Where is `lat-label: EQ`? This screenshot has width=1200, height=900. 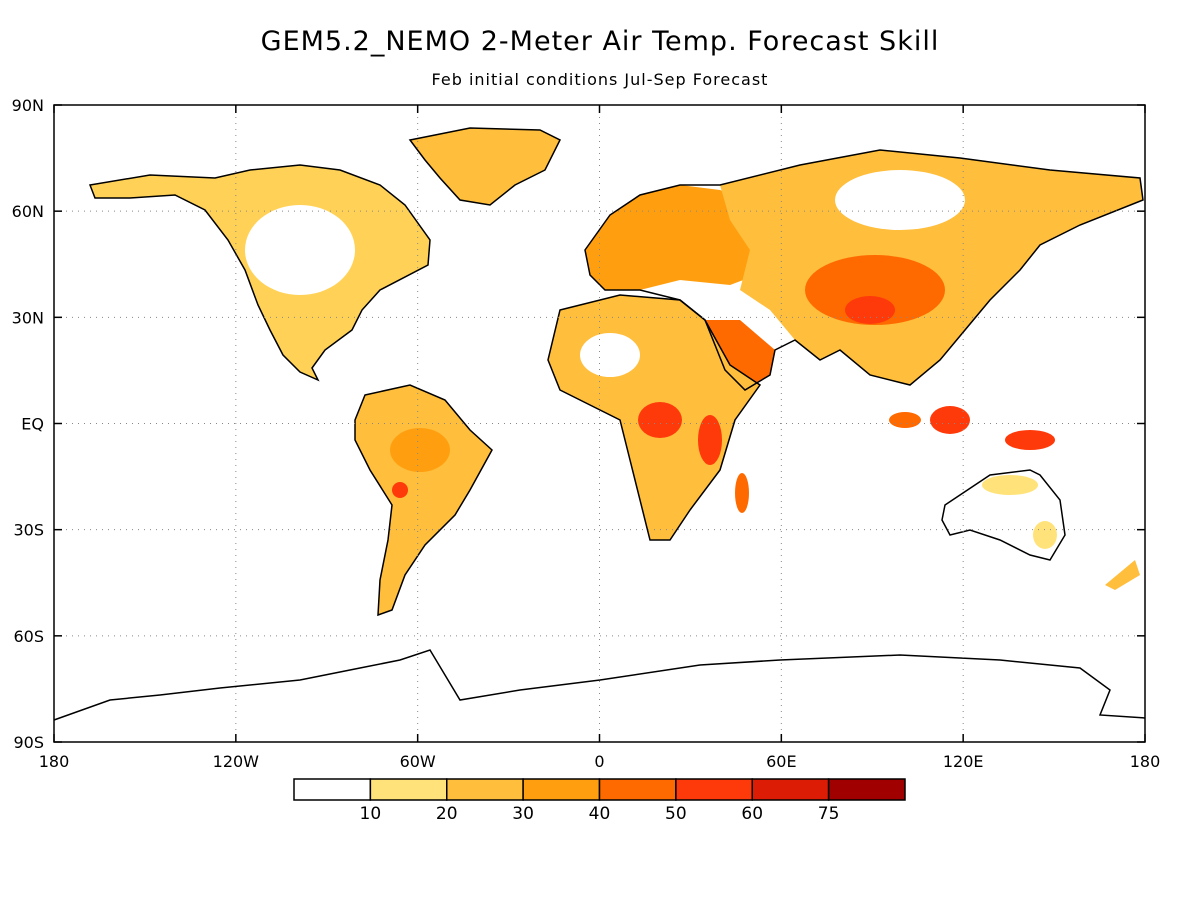
lat-label: EQ is located at coordinates (32, 424).